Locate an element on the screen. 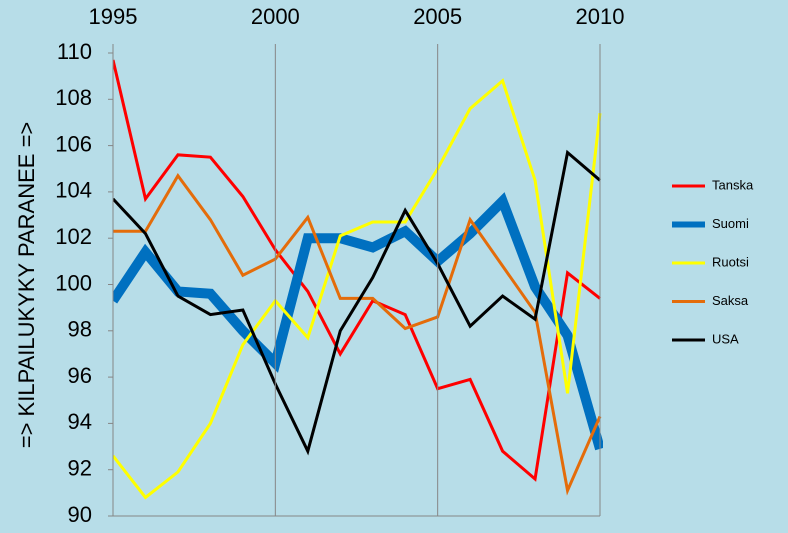 This screenshot has height=533, width=788. y-tick-label: 90 is located at coordinates (80, 514).